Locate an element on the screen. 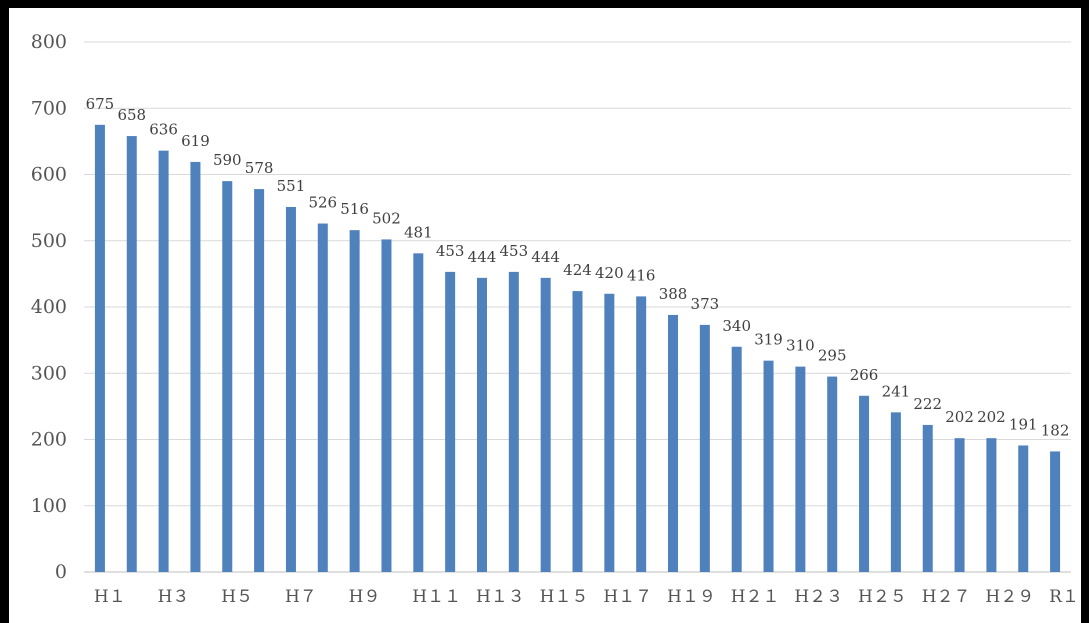 The height and width of the screenshot is (623, 1089). data-label: 388 is located at coordinates (673, 294).